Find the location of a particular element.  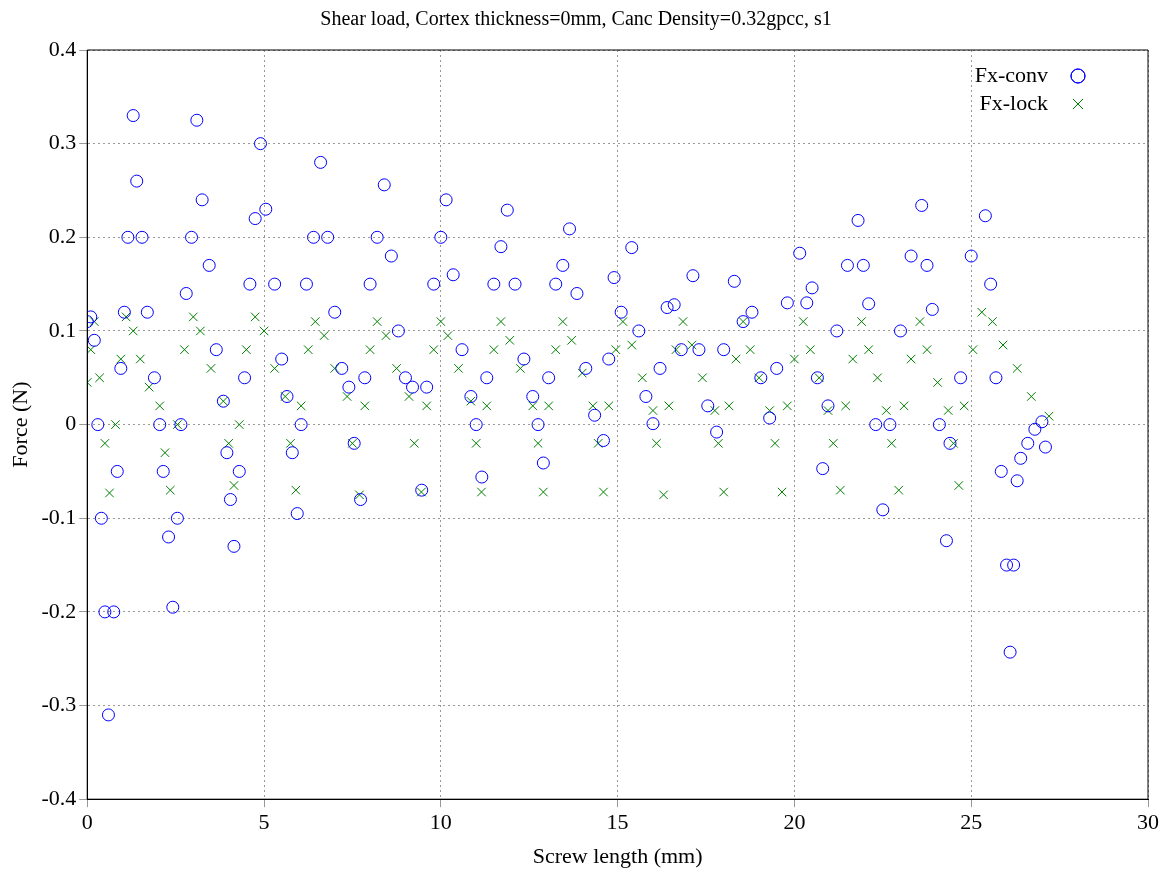

y-axis-title: Force (N) is located at coordinates (19, 424).